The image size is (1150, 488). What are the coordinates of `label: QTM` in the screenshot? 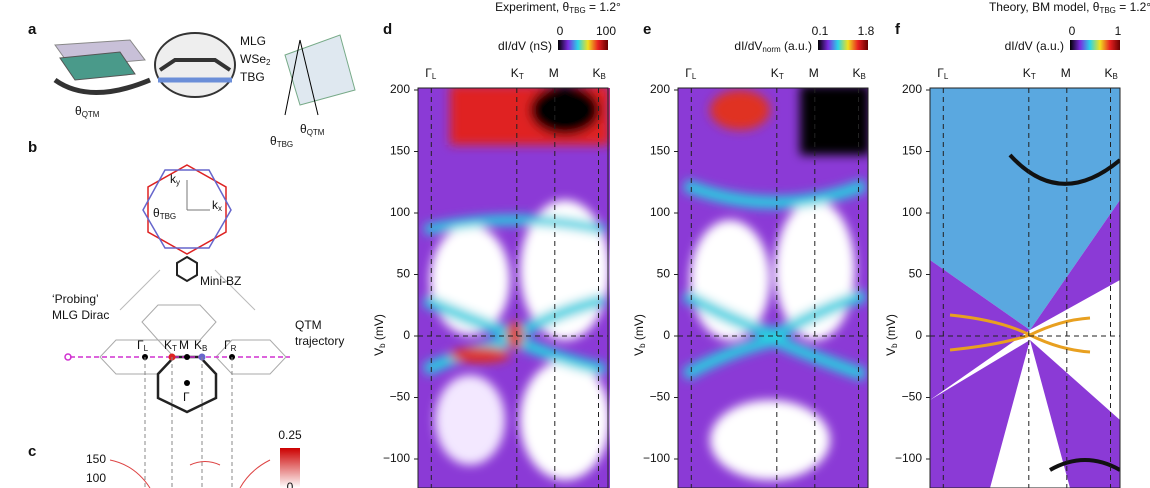 It's located at (308, 325).